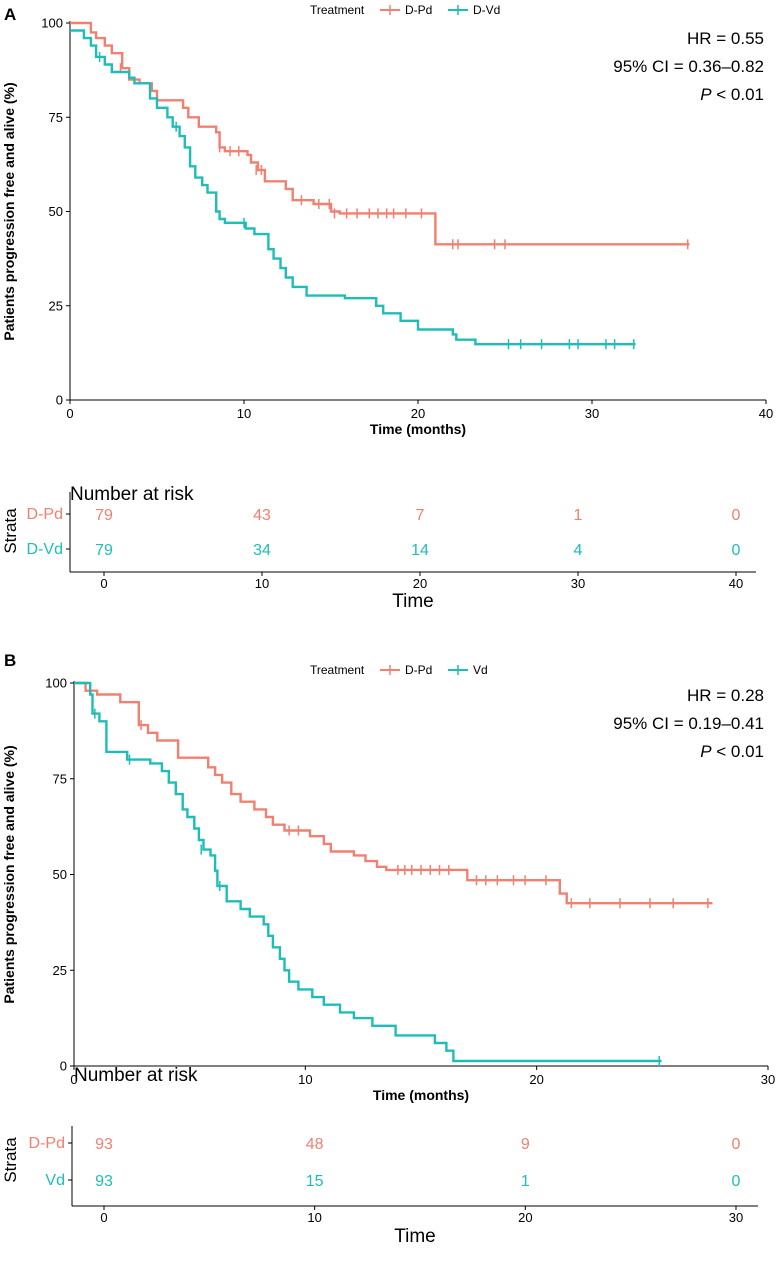 This screenshot has width=778, height=1270. What do you see at coordinates (315, 1181) in the screenshot?
I see `risk-value: 15` at bounding box center [315, 1181].